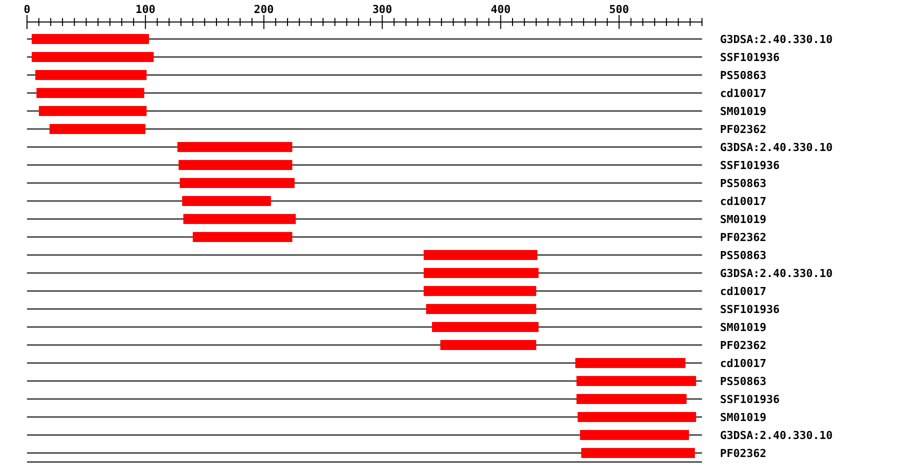 This screenshot has height=472, width=900. Describe the element at coordinates (619, 9) in the screenshot. I see `x-tick-label: 500` at that location.